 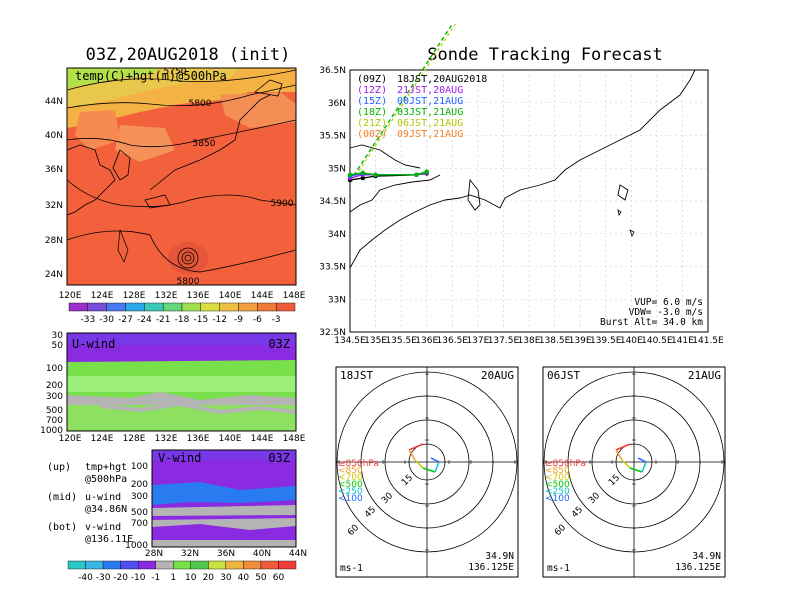 What do you see at coordinates (698, 567) in the screenshot?
I see `hodograph-lon: 136.125E` at bounding box center [698, 567].